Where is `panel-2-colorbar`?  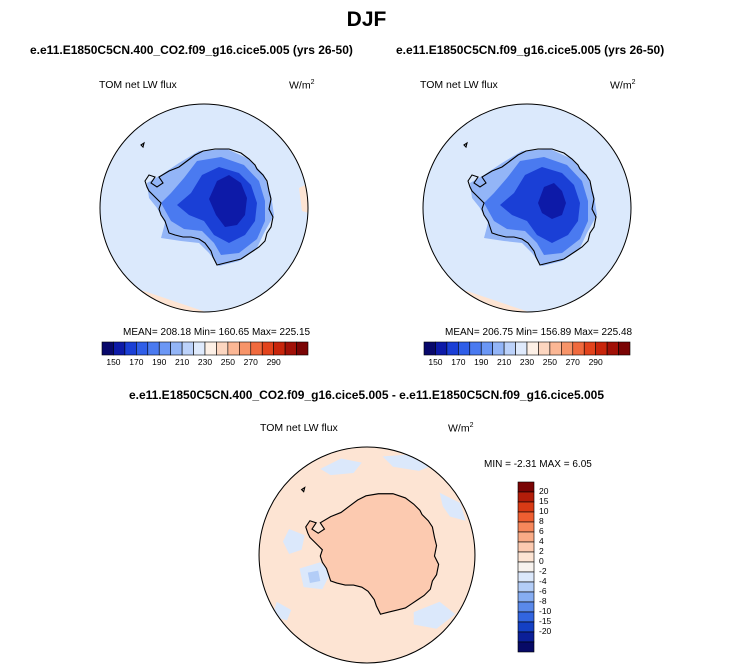
panel-2-colorbar is located at coordinates (527, 348).